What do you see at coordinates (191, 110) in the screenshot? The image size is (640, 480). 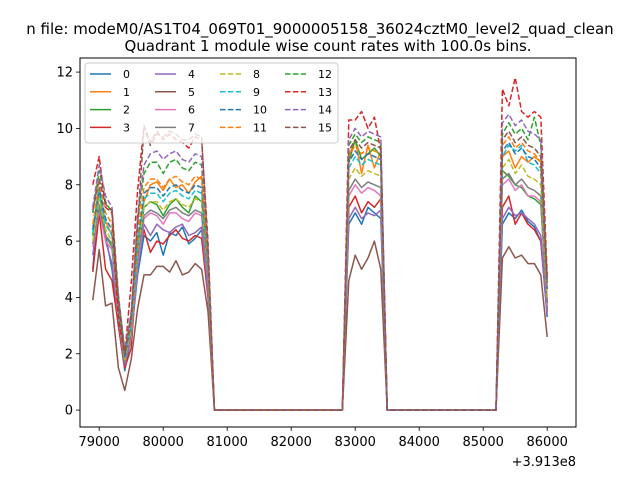 I see `legend-label-6: 6` at bounding box center [191, 110].